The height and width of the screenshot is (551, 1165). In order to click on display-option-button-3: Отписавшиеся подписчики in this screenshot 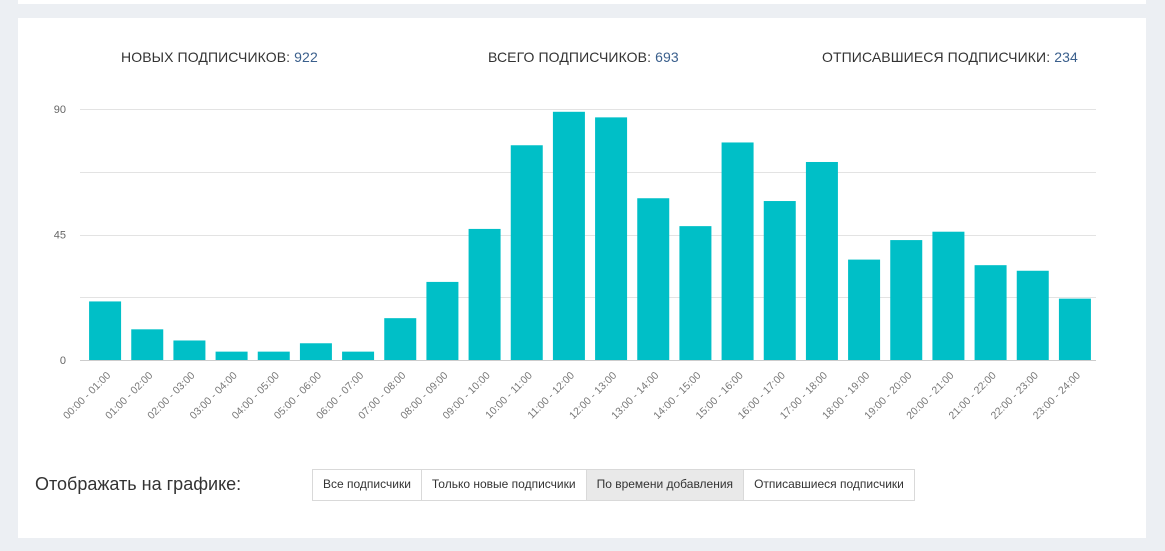, I will do `click(829, 485)`.